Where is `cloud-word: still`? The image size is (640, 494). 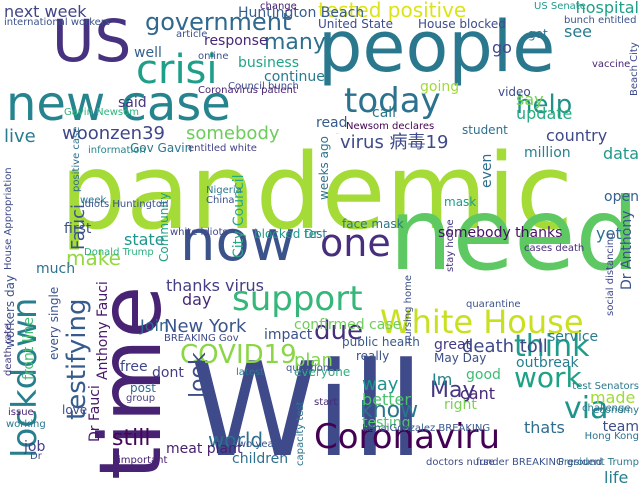 cloud-word: still is located at coordinates (131, 438).